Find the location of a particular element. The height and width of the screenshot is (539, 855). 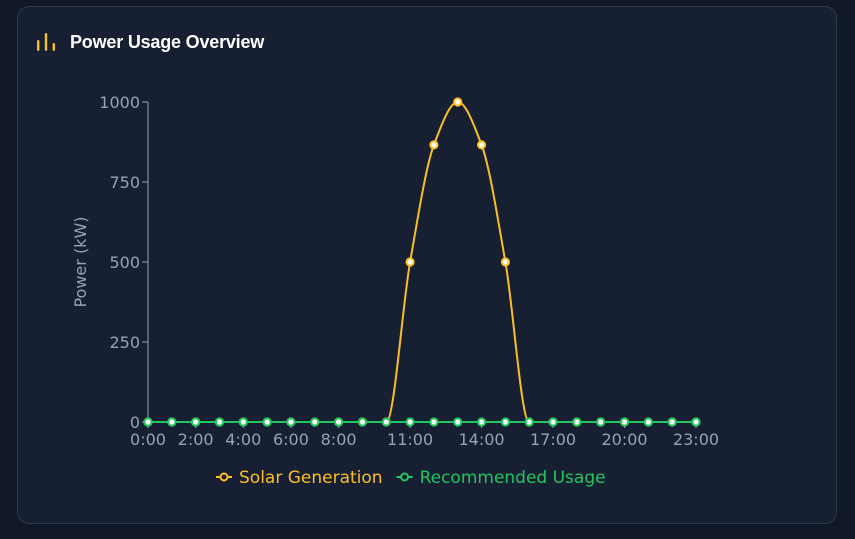

y-tick-label: 250 is located at coordinates (124, 342).